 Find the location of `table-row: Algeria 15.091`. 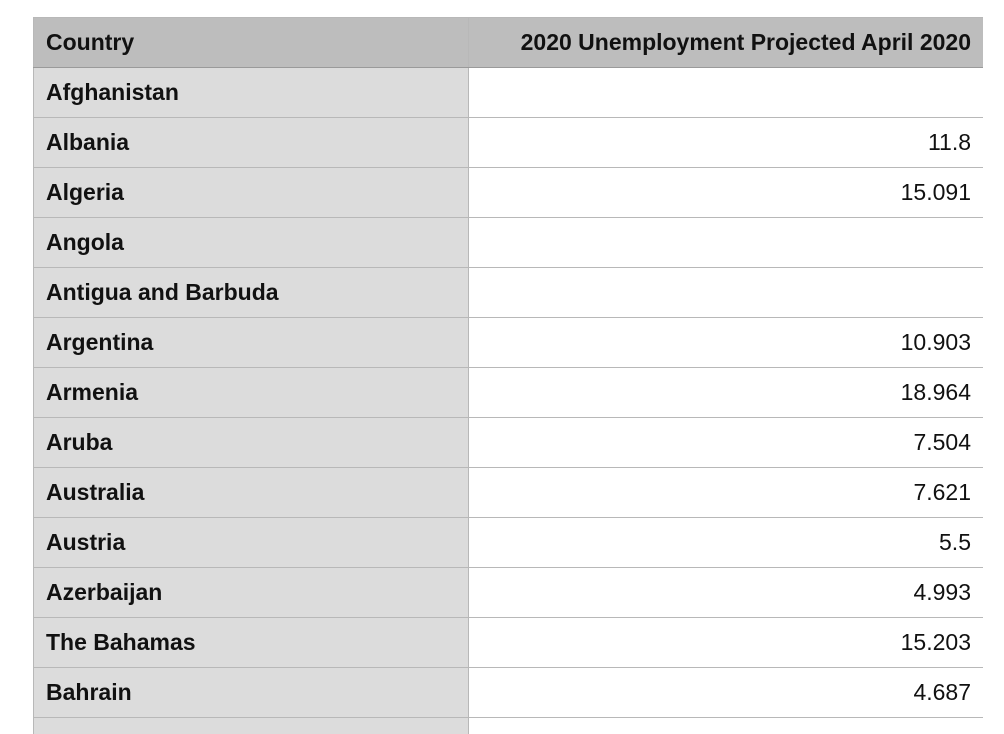

table-row: Algeria 15.091 is located at coordinates (508, 192).